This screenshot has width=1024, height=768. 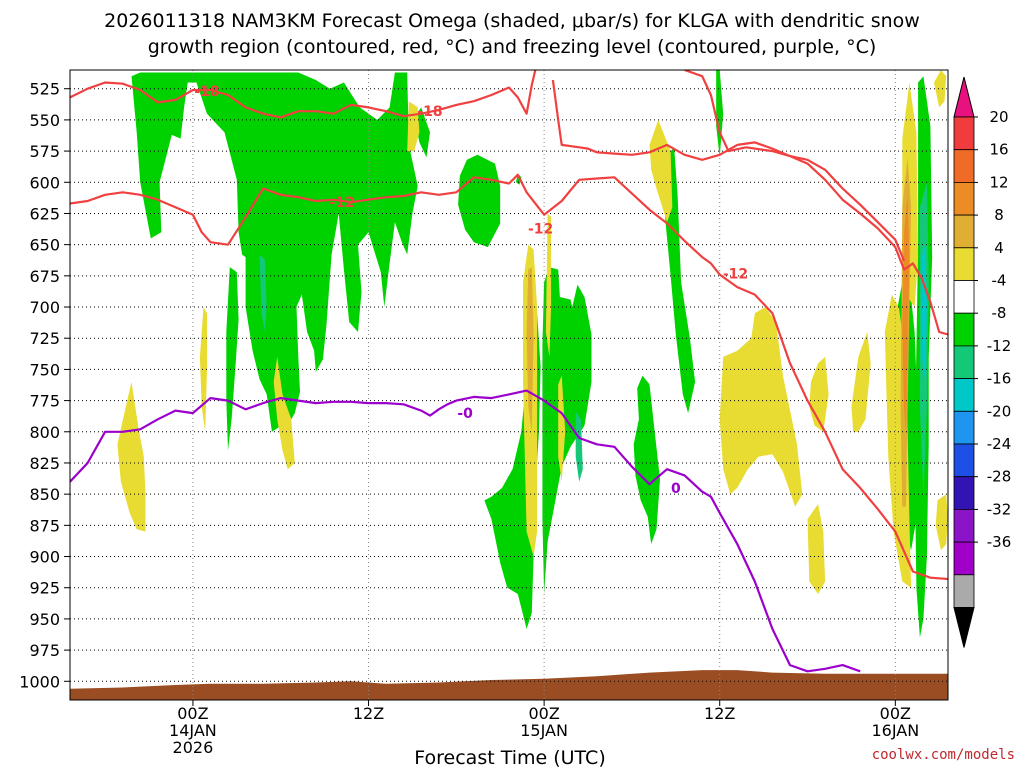 I want to click on colorbar-label-4: 4, so click(x=999, y=248).